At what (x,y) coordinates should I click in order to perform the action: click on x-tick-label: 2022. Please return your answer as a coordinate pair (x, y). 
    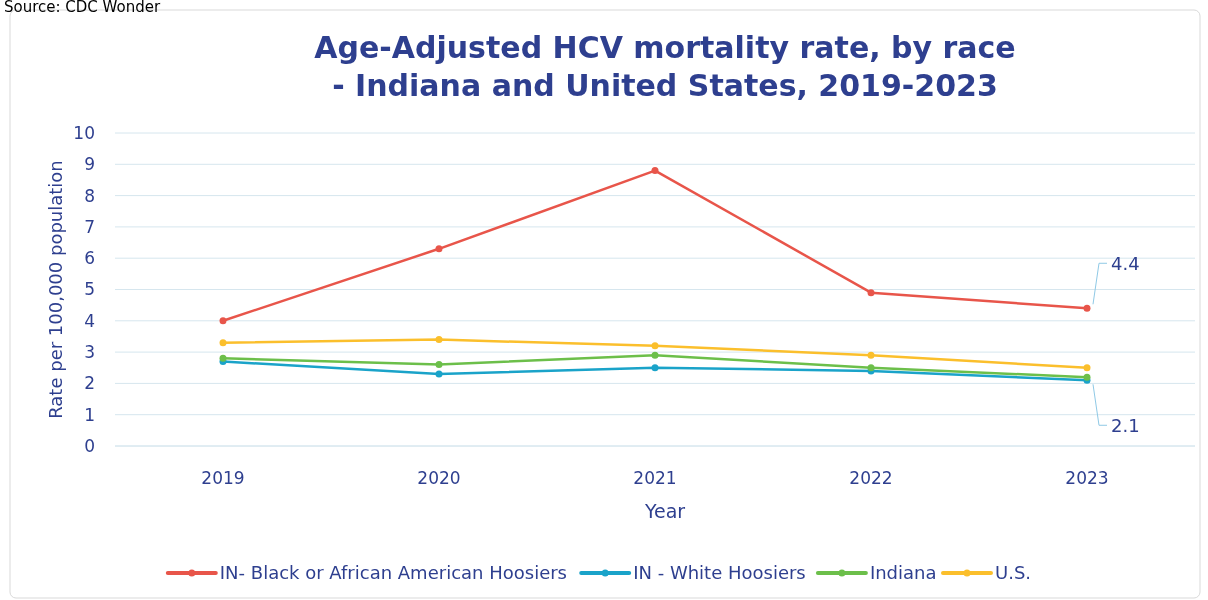
    Looking at the image, I should click on (871, 478).